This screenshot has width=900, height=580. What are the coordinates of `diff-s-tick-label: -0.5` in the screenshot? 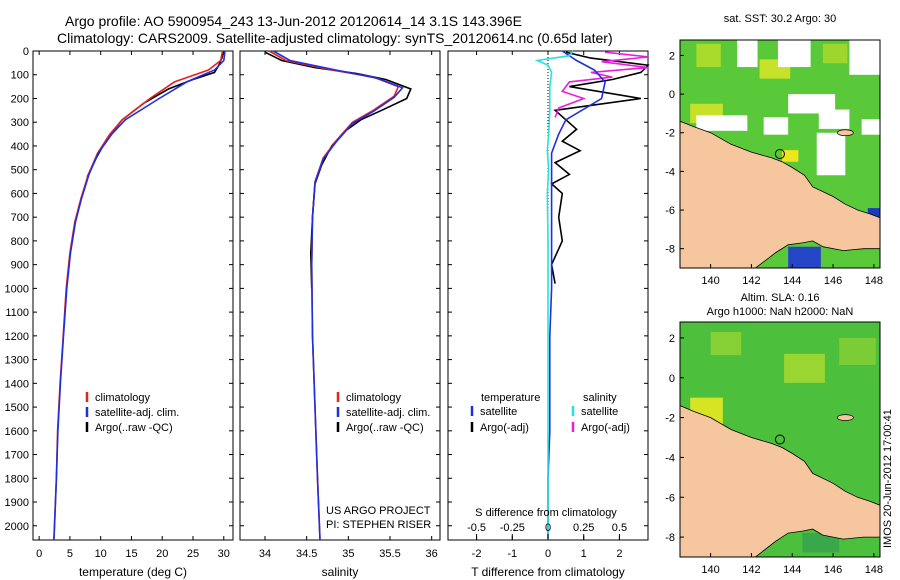 It's located at (476, 528).